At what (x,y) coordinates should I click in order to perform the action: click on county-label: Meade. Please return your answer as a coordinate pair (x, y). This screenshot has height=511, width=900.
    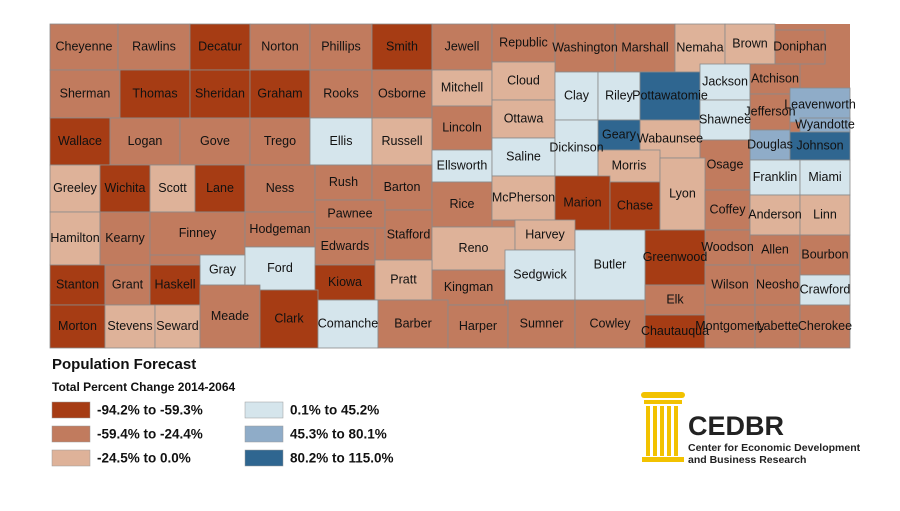
    Looking at the image, I should click on (230, 316).